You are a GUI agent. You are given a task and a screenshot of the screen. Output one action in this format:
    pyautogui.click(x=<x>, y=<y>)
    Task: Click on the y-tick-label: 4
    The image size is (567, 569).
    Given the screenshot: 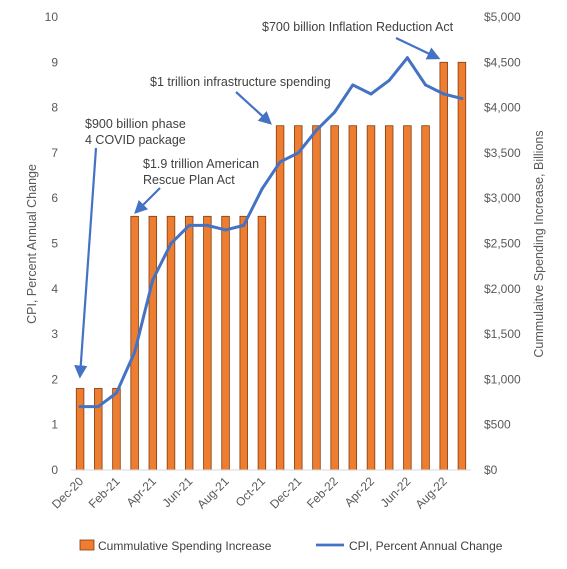 What is the action you would take?
    pyautogui.click(x=54, y=289)
    